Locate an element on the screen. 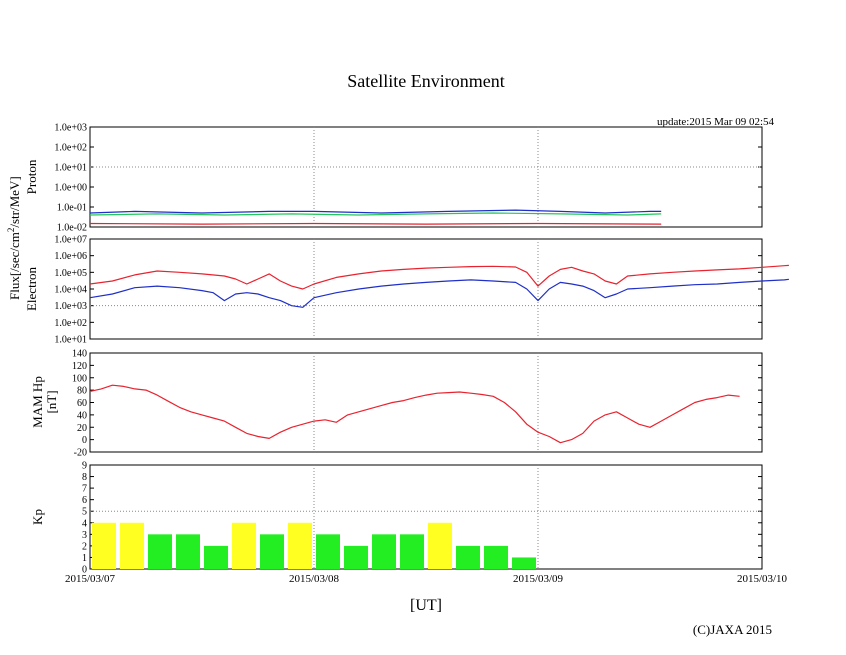  y-tick-label: 40 is located at coordinates (82, 415).